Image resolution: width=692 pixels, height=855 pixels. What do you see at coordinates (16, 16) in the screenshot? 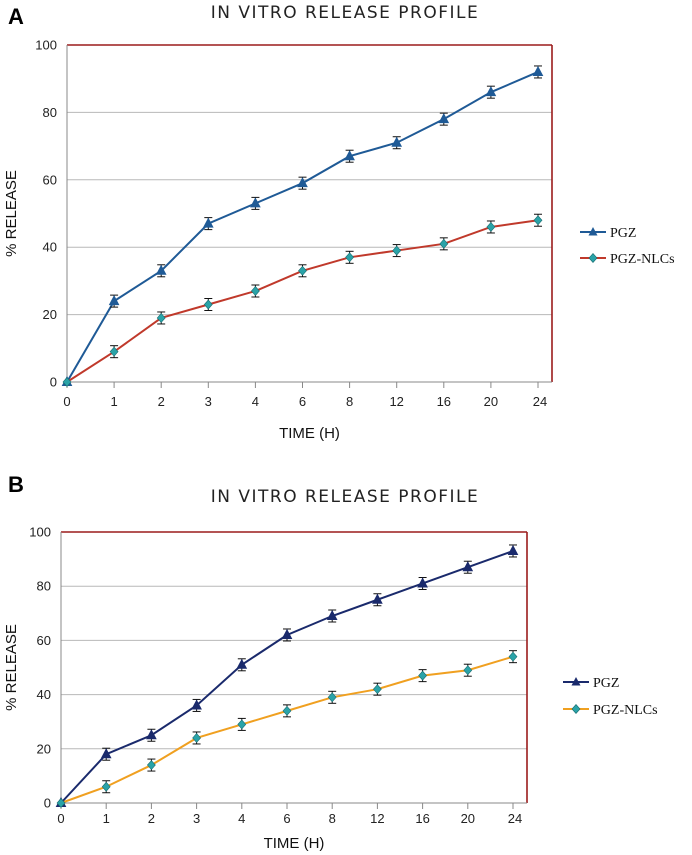
I see `panel-letter: A` at bounding box center [16, 16].